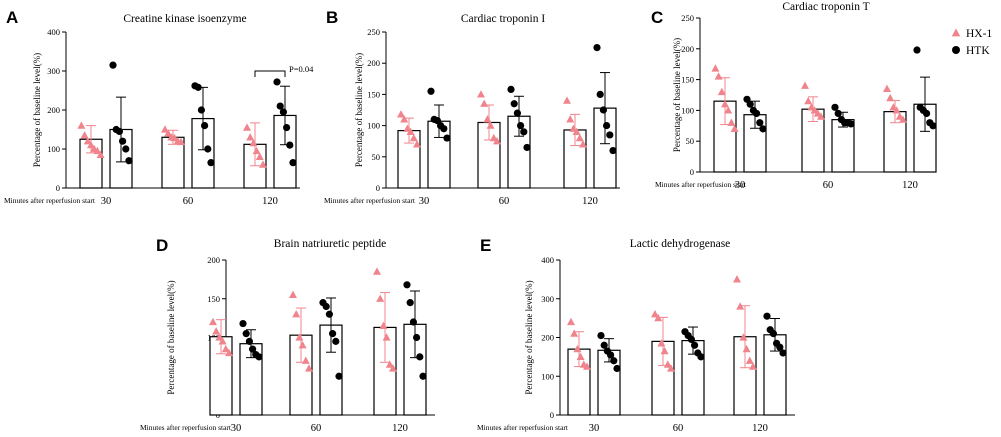  What do you see at coordinates (956, 50) in the screenshot?
I see `legend-marker-circle` at bounding box center [956, 50].